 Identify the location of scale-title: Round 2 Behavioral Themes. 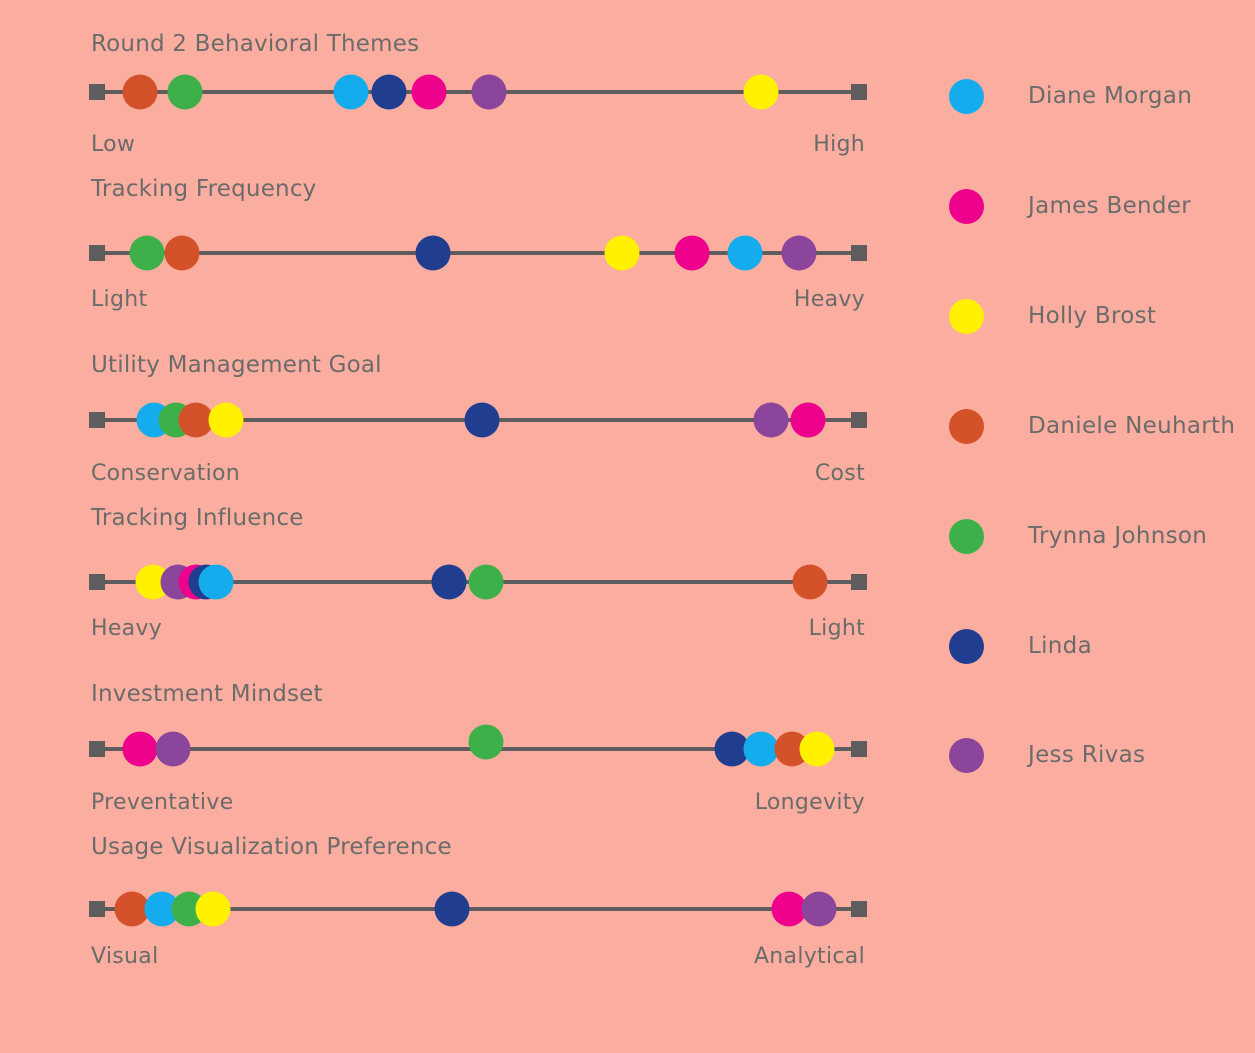
(255, 44).